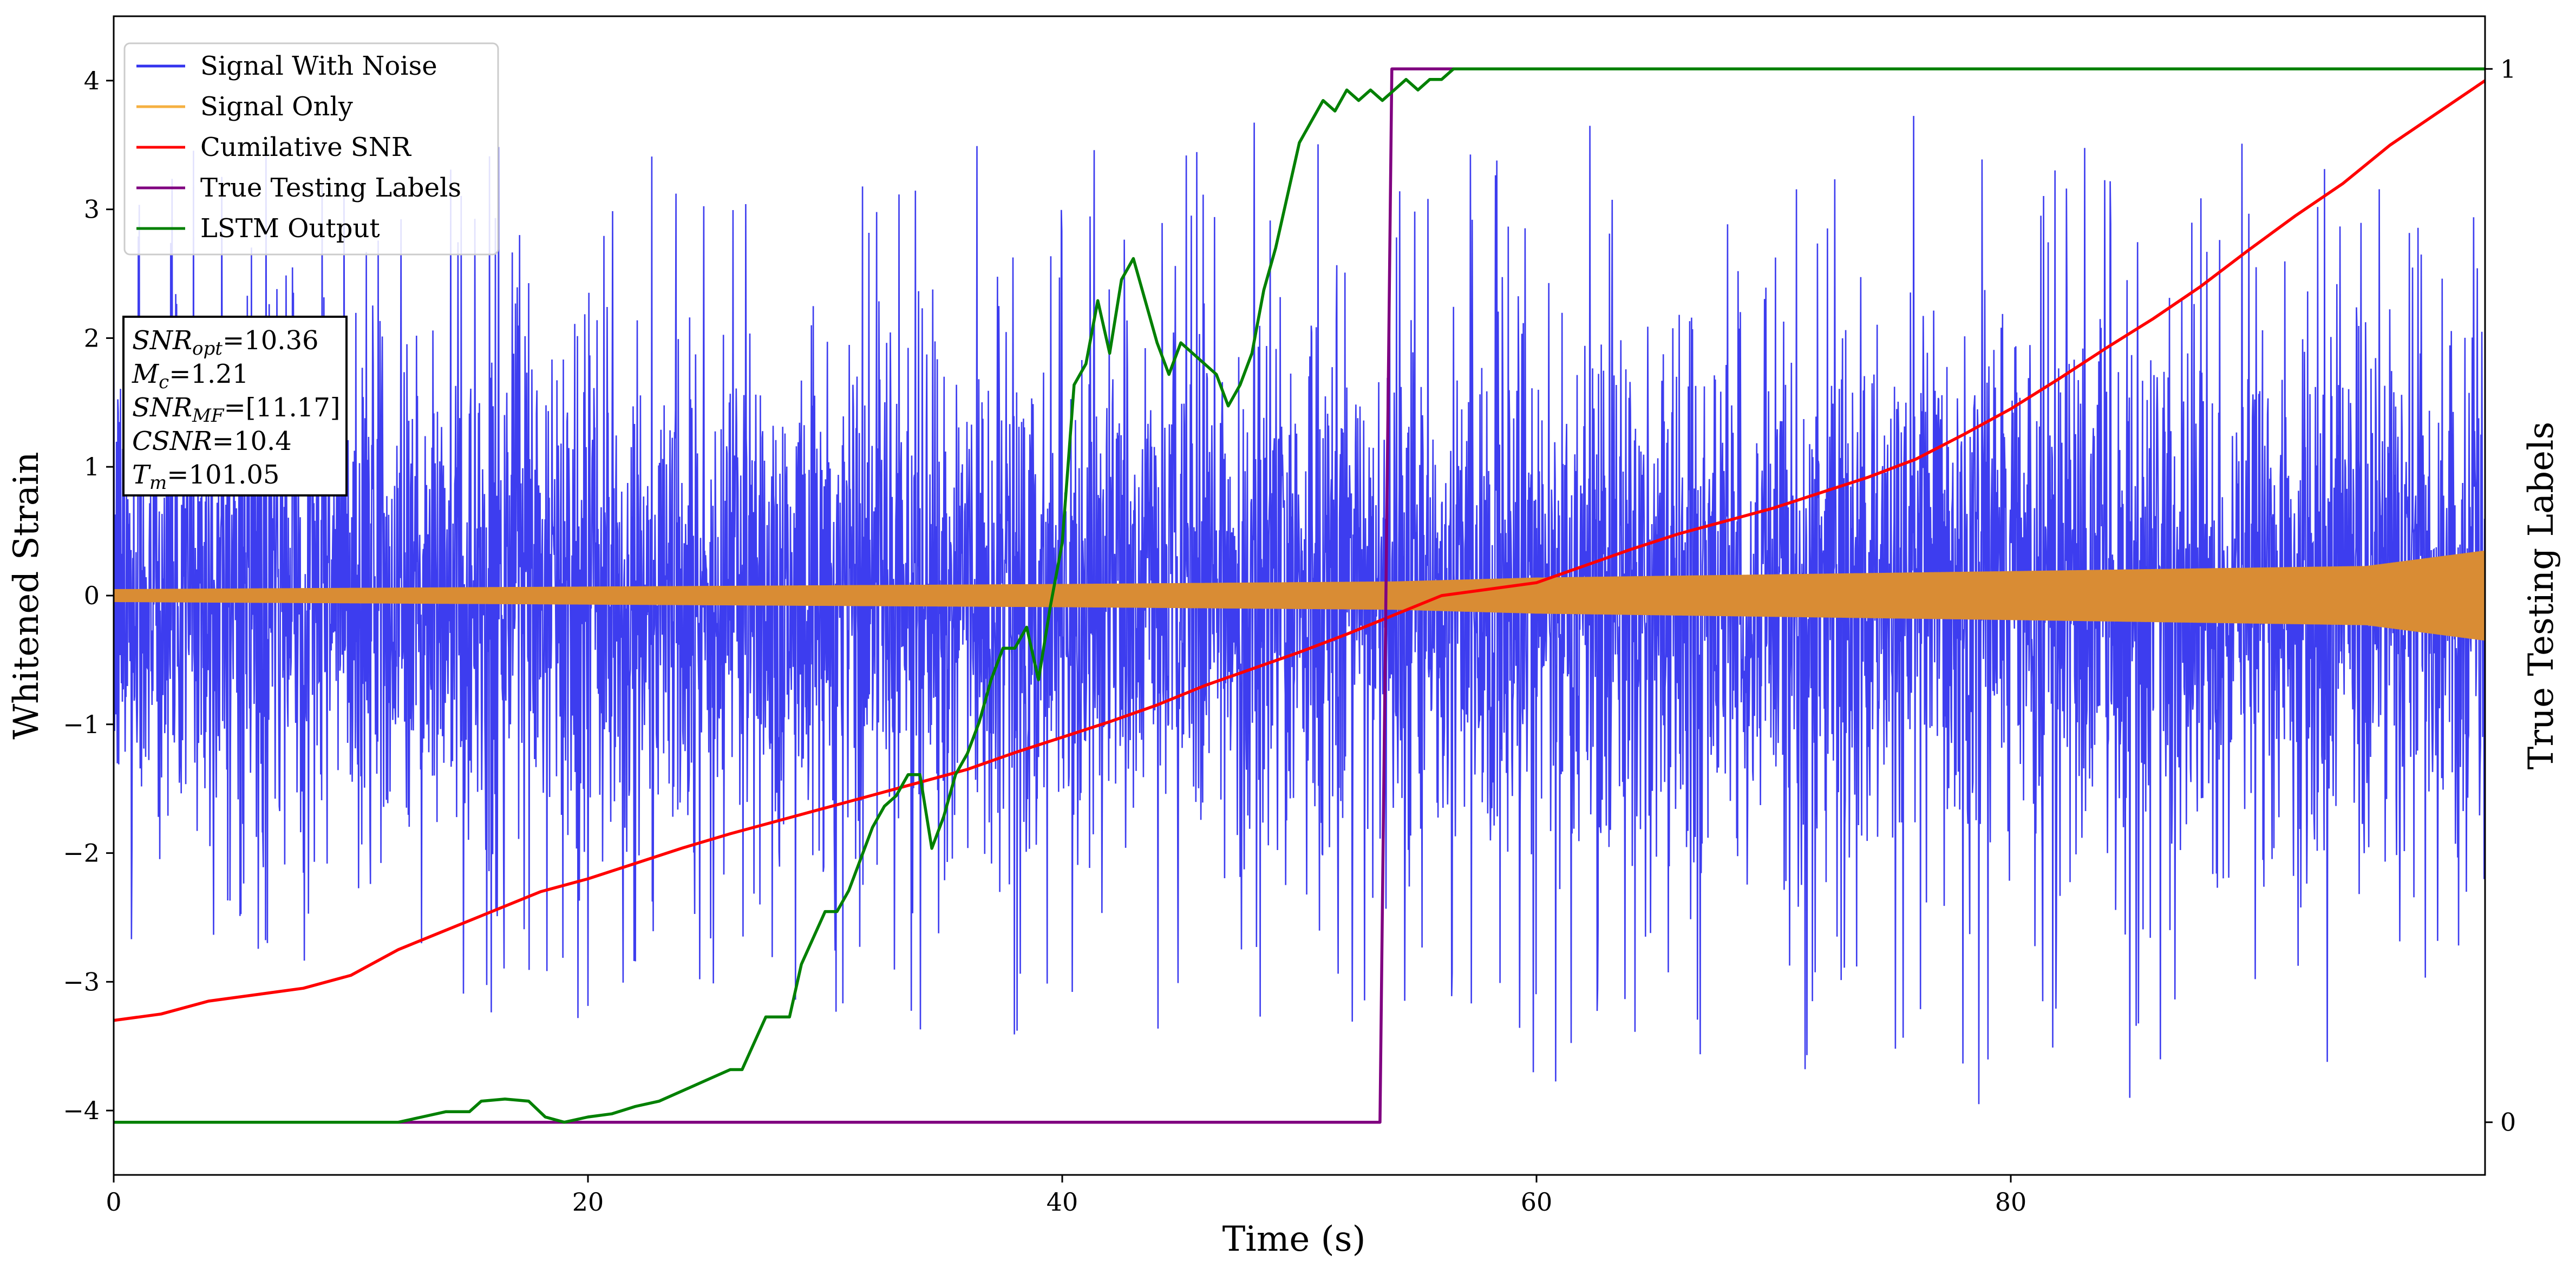 The image size is (2576, 1274). Describe the element at coordinates (1537, 1202) in the screenshot. I see `x-tick-label: 60` at that location.